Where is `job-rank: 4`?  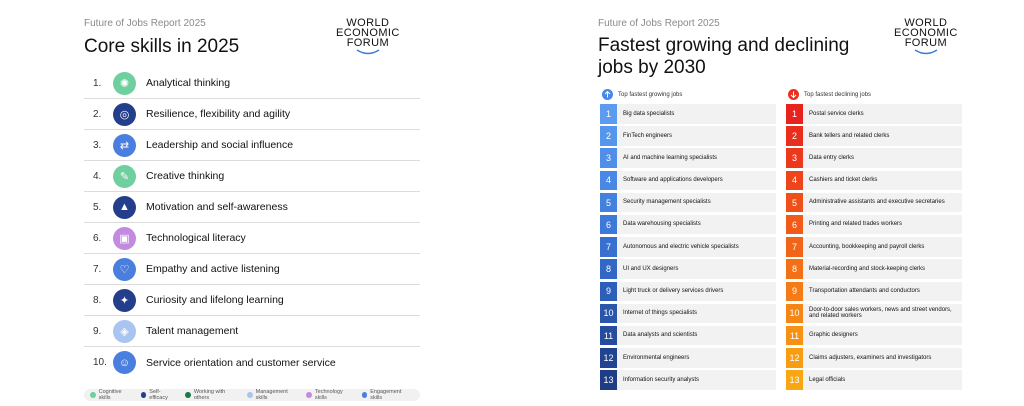
job-rank: 4 is located at coordinates (794, 180).